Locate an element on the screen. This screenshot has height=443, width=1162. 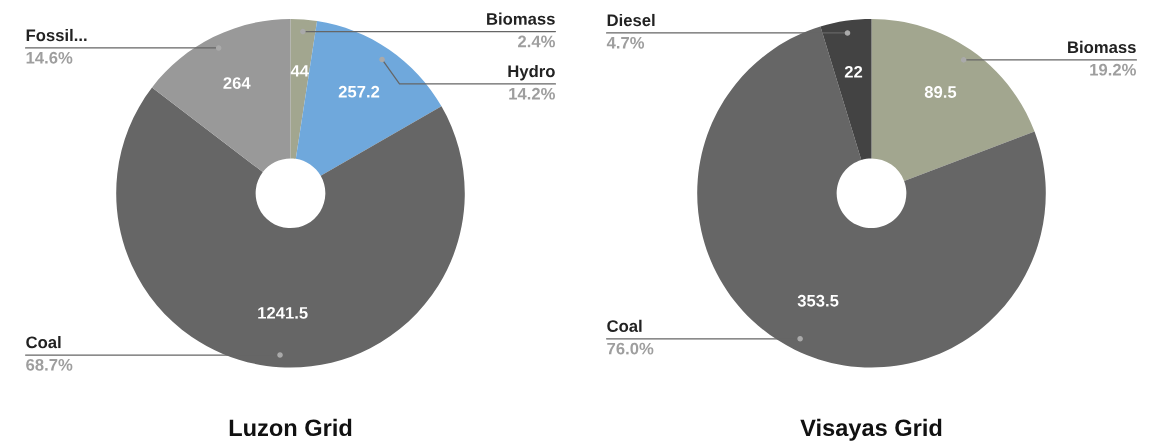
text: 19.2% is located at coordinates (1113, 69).